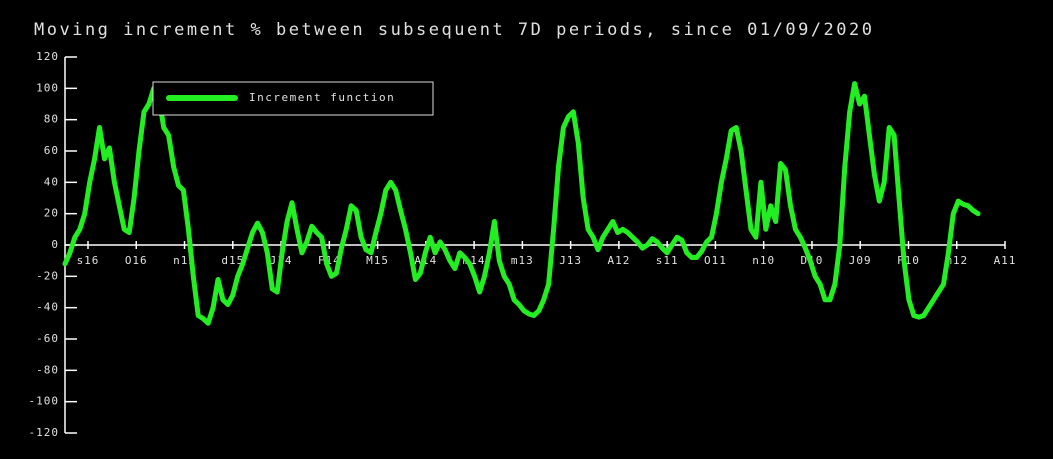  What do you see at coordinates (51, 150) in the screenshot?
I see `y-tick-label: 60` at bounding box center [51, 150].